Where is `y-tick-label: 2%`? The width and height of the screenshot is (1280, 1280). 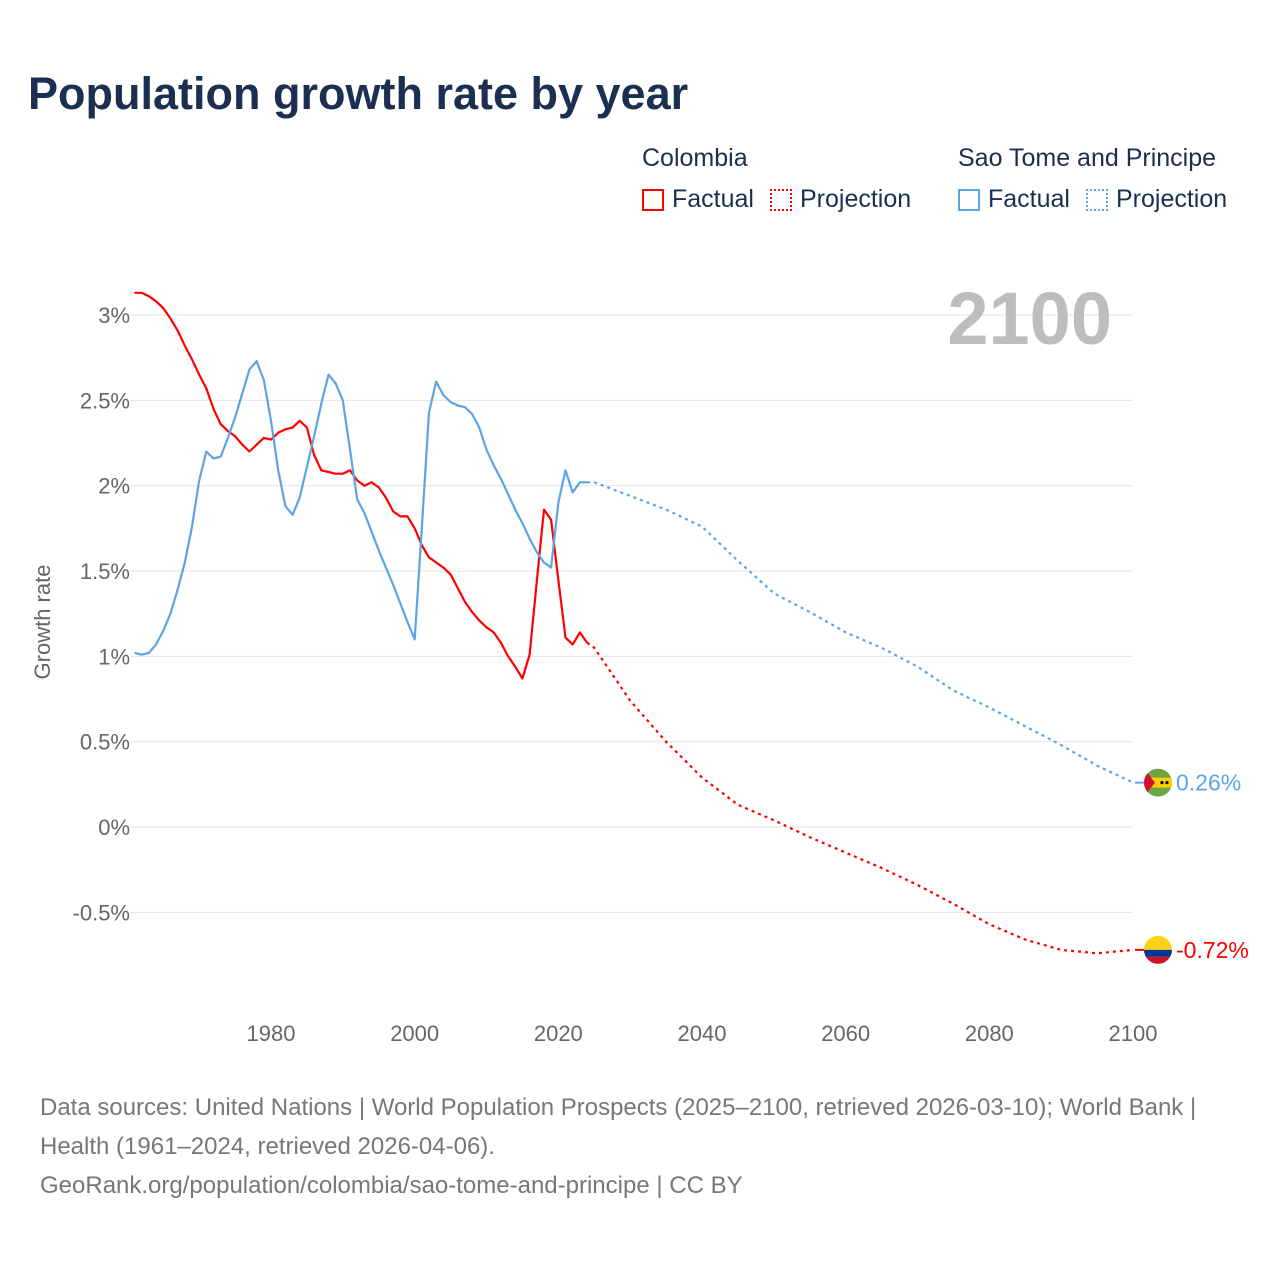 y-tick-label: 2% is located at coordinates (114, 486).